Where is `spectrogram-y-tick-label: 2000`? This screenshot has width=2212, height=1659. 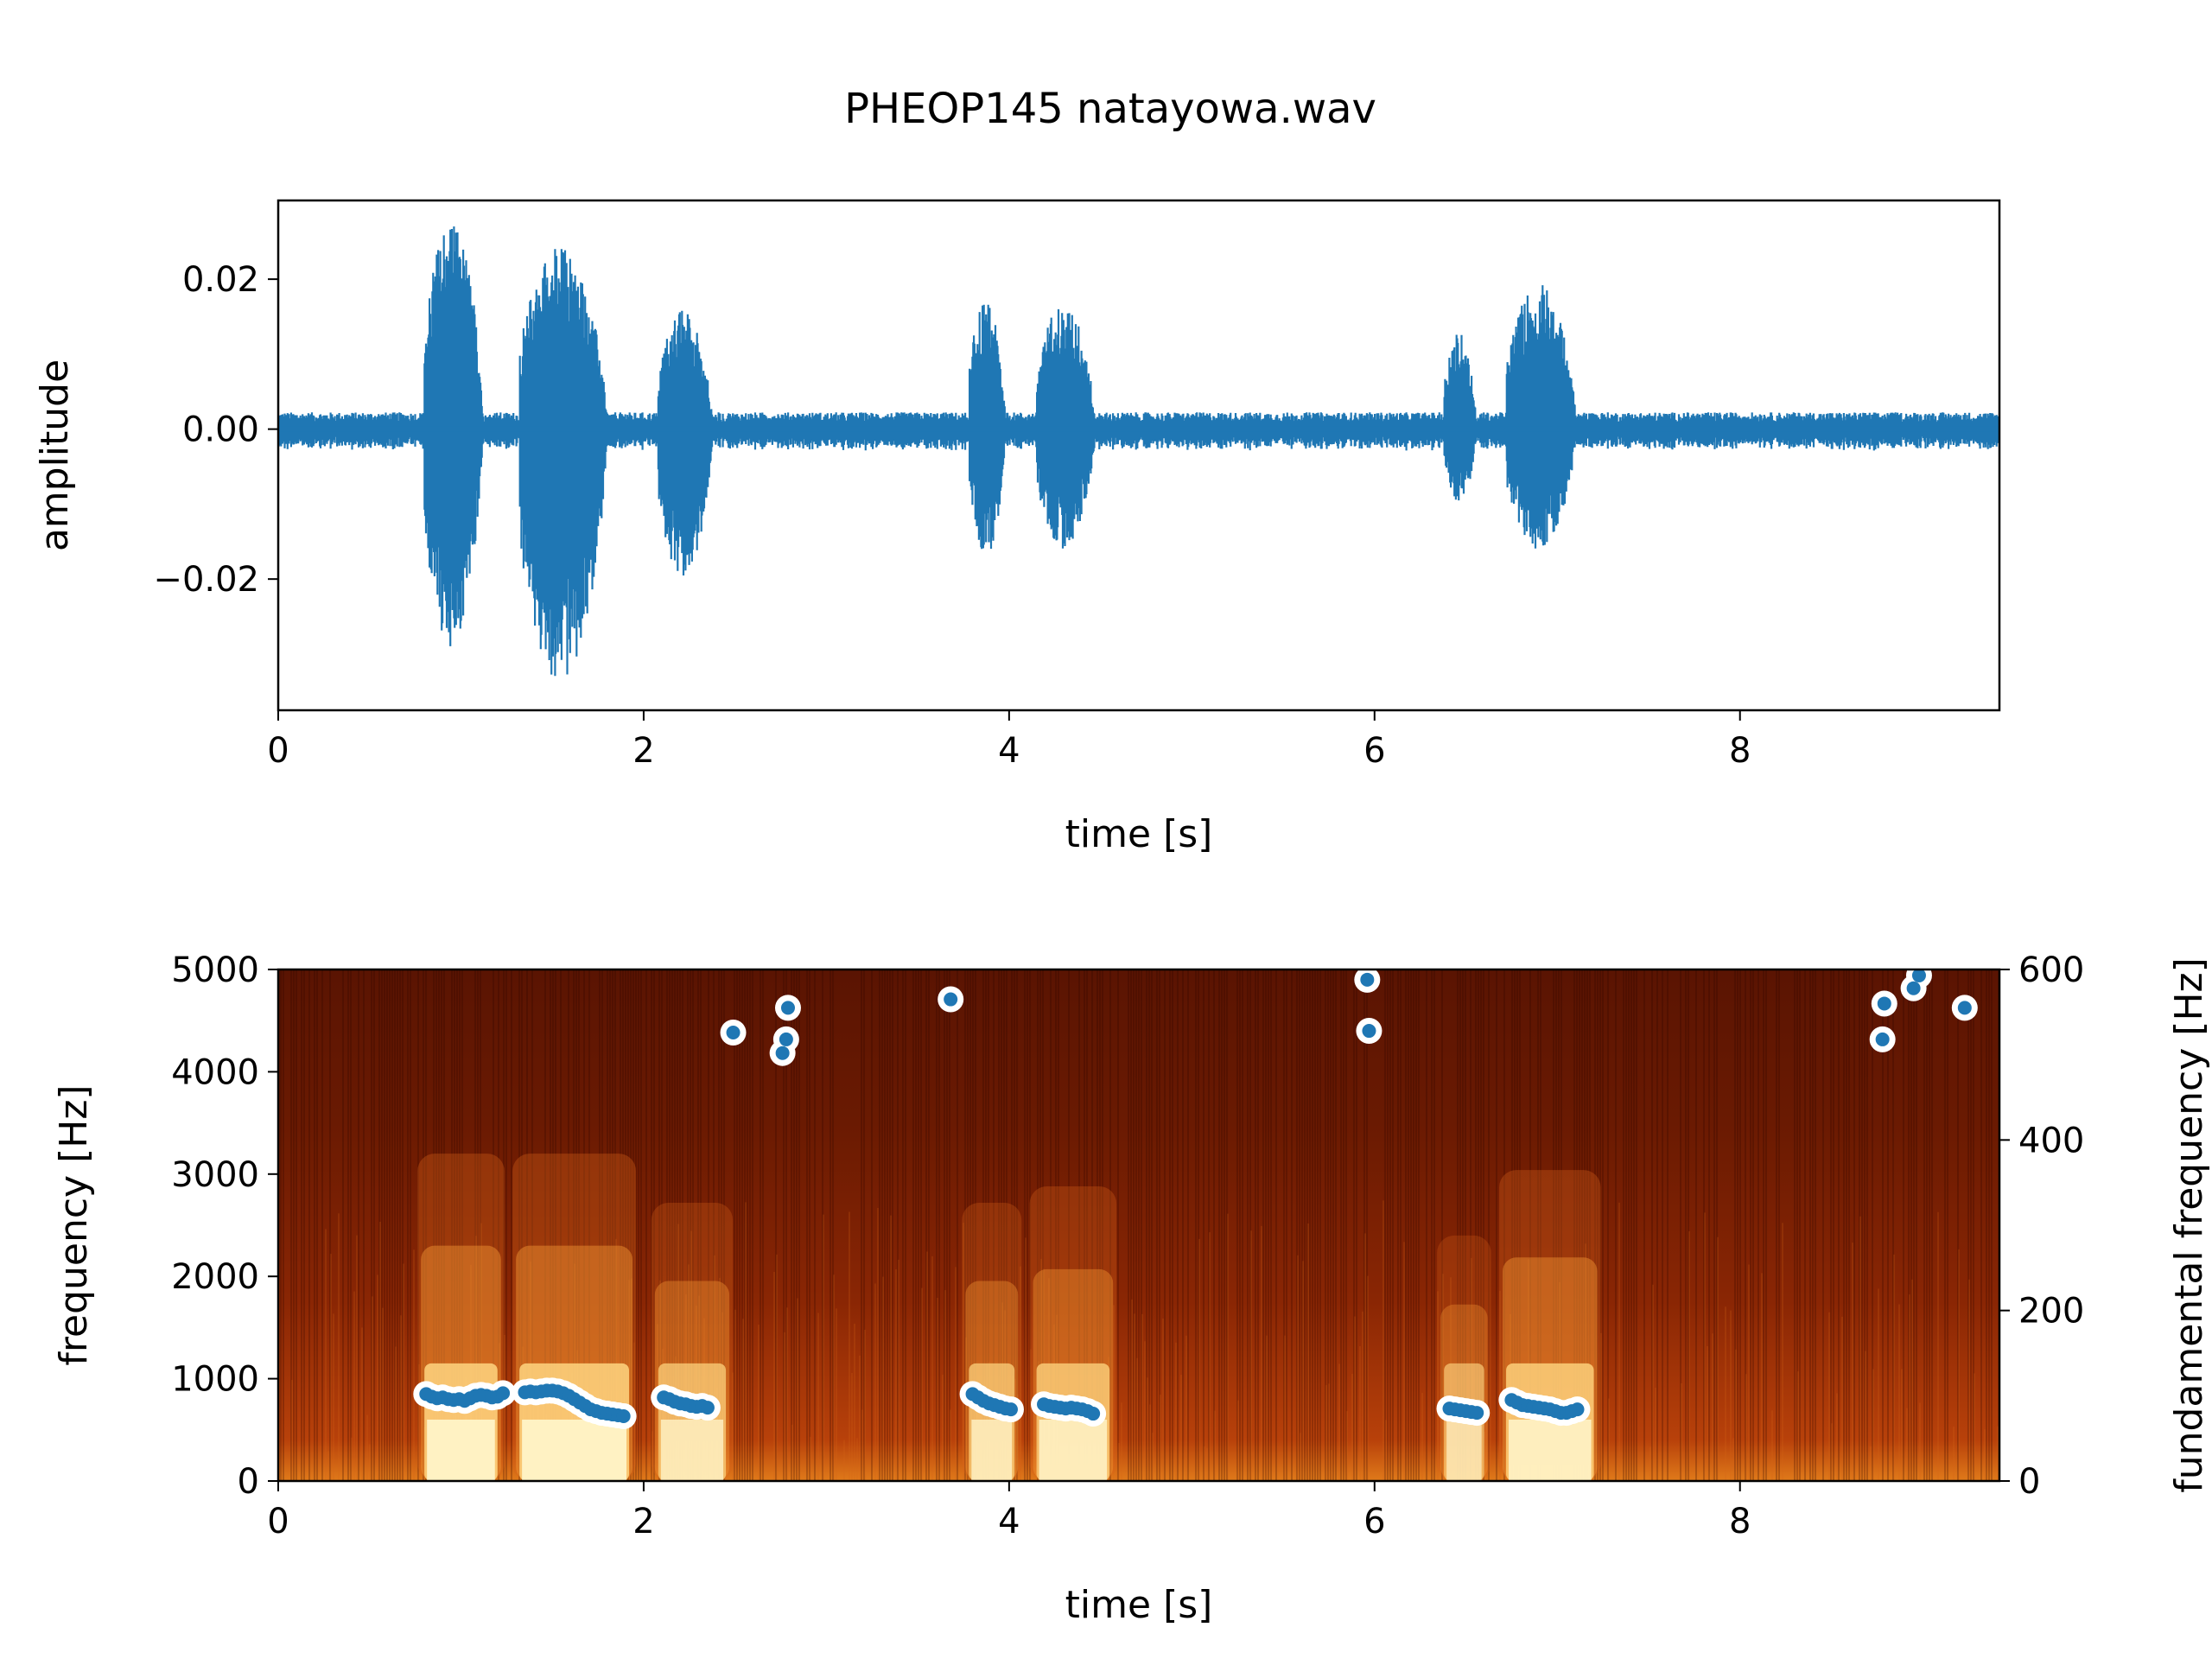
spectrogram-y-tick-label: 2000 is located at coordinates (215, 1277).